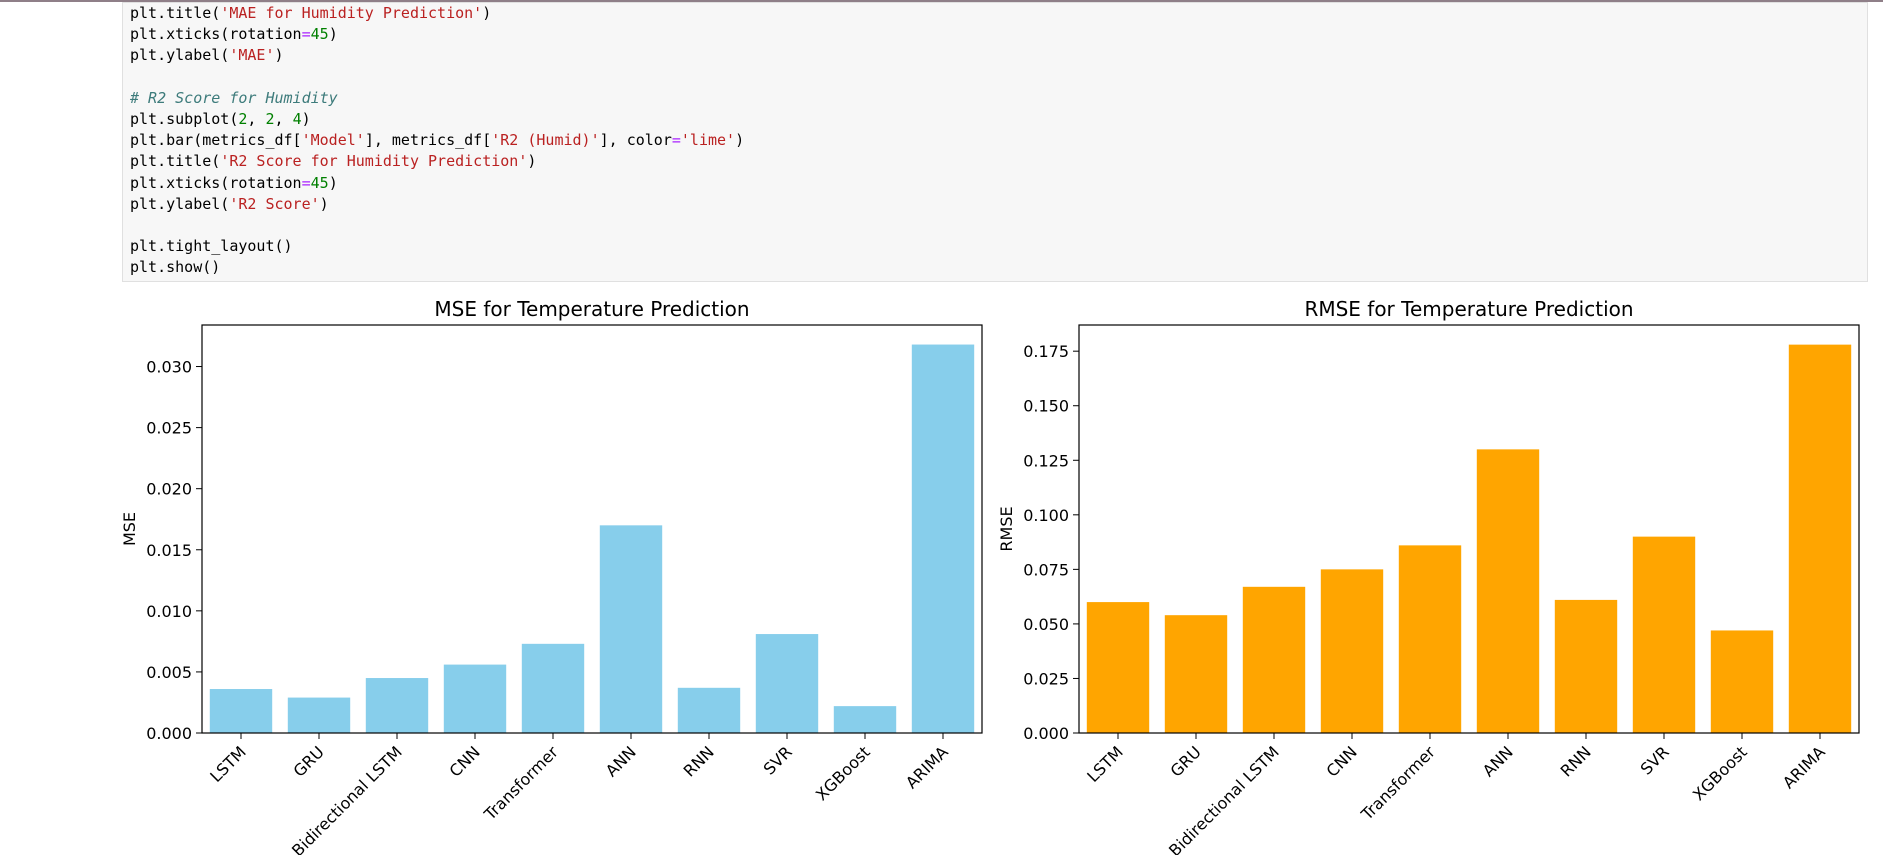 The width and height of the screenshot is (1883, 855). Describe the element at coordinates (708, 140) in the screenshot. I see `code-token: 'lime'` at that location.